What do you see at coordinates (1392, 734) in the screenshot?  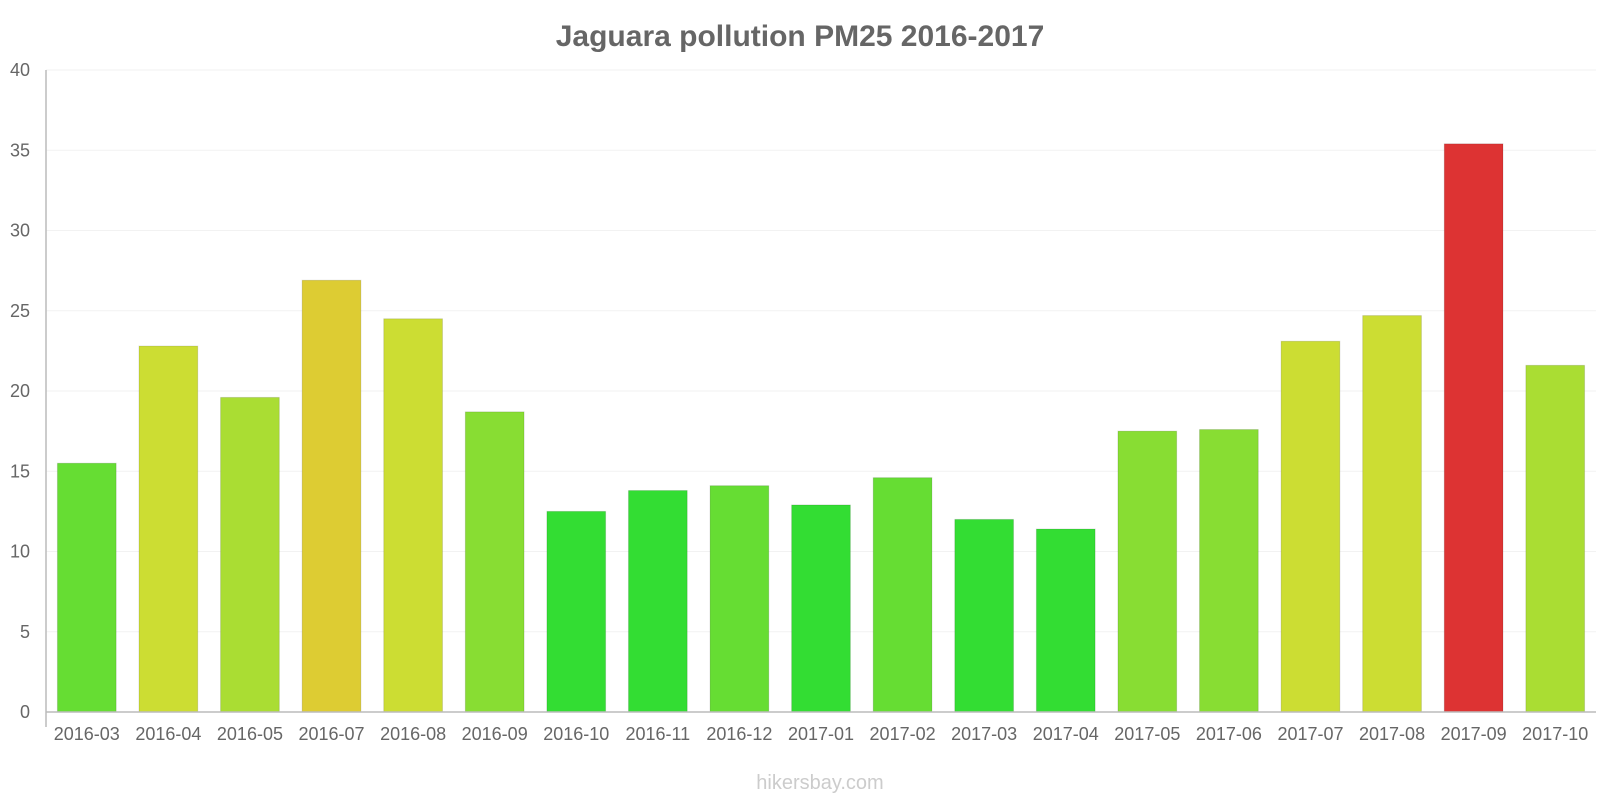 I see `x-tick-label: 2017-08` at bounding box center [1392, 734].